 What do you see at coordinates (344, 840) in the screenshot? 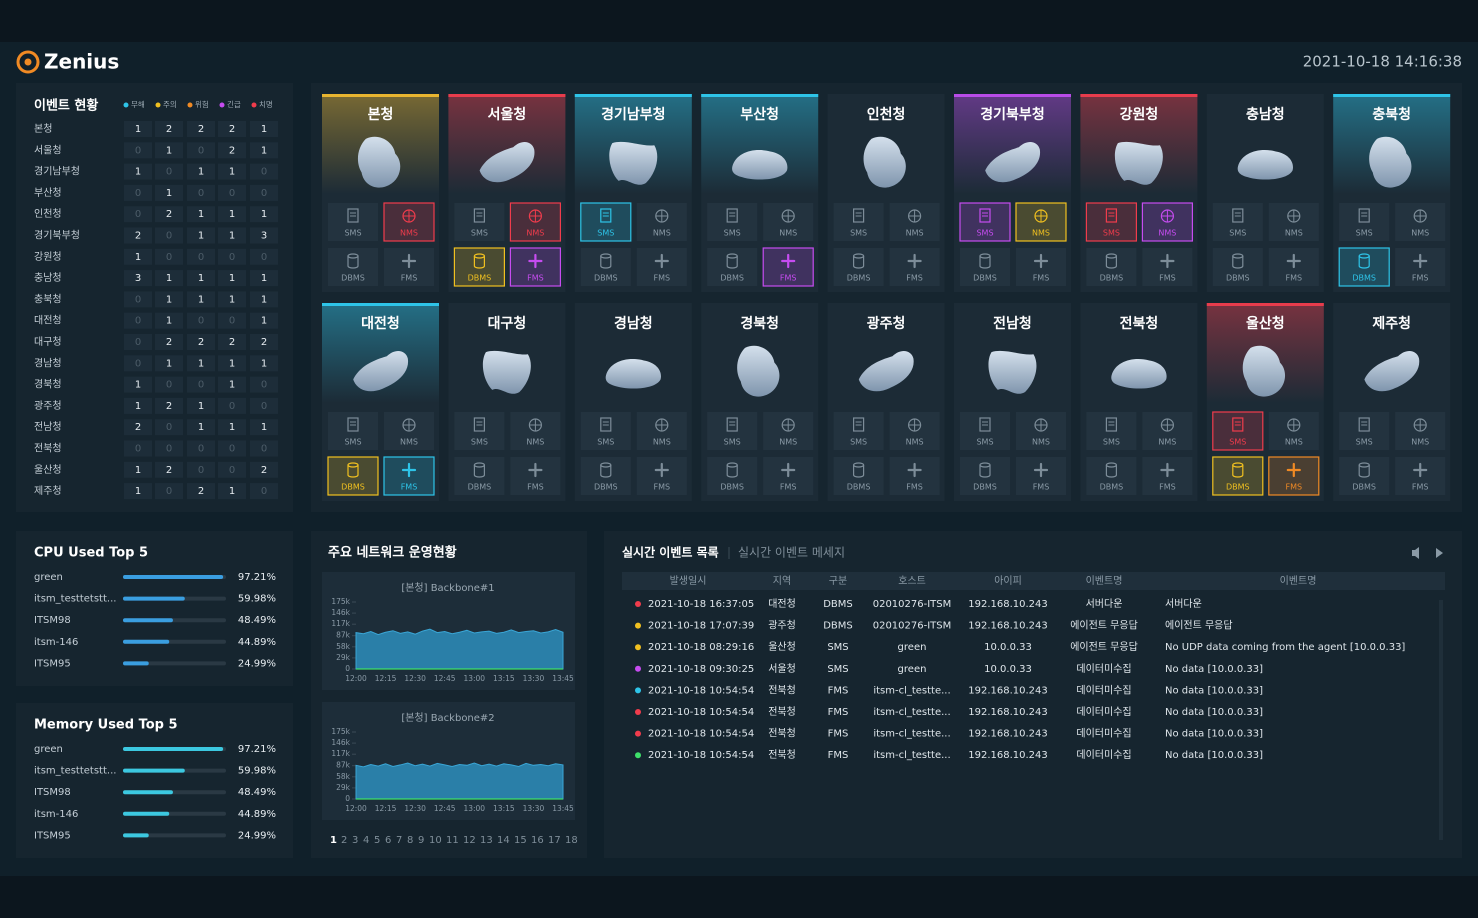
I see `page-number: 2` at bounding box center [344, 840].